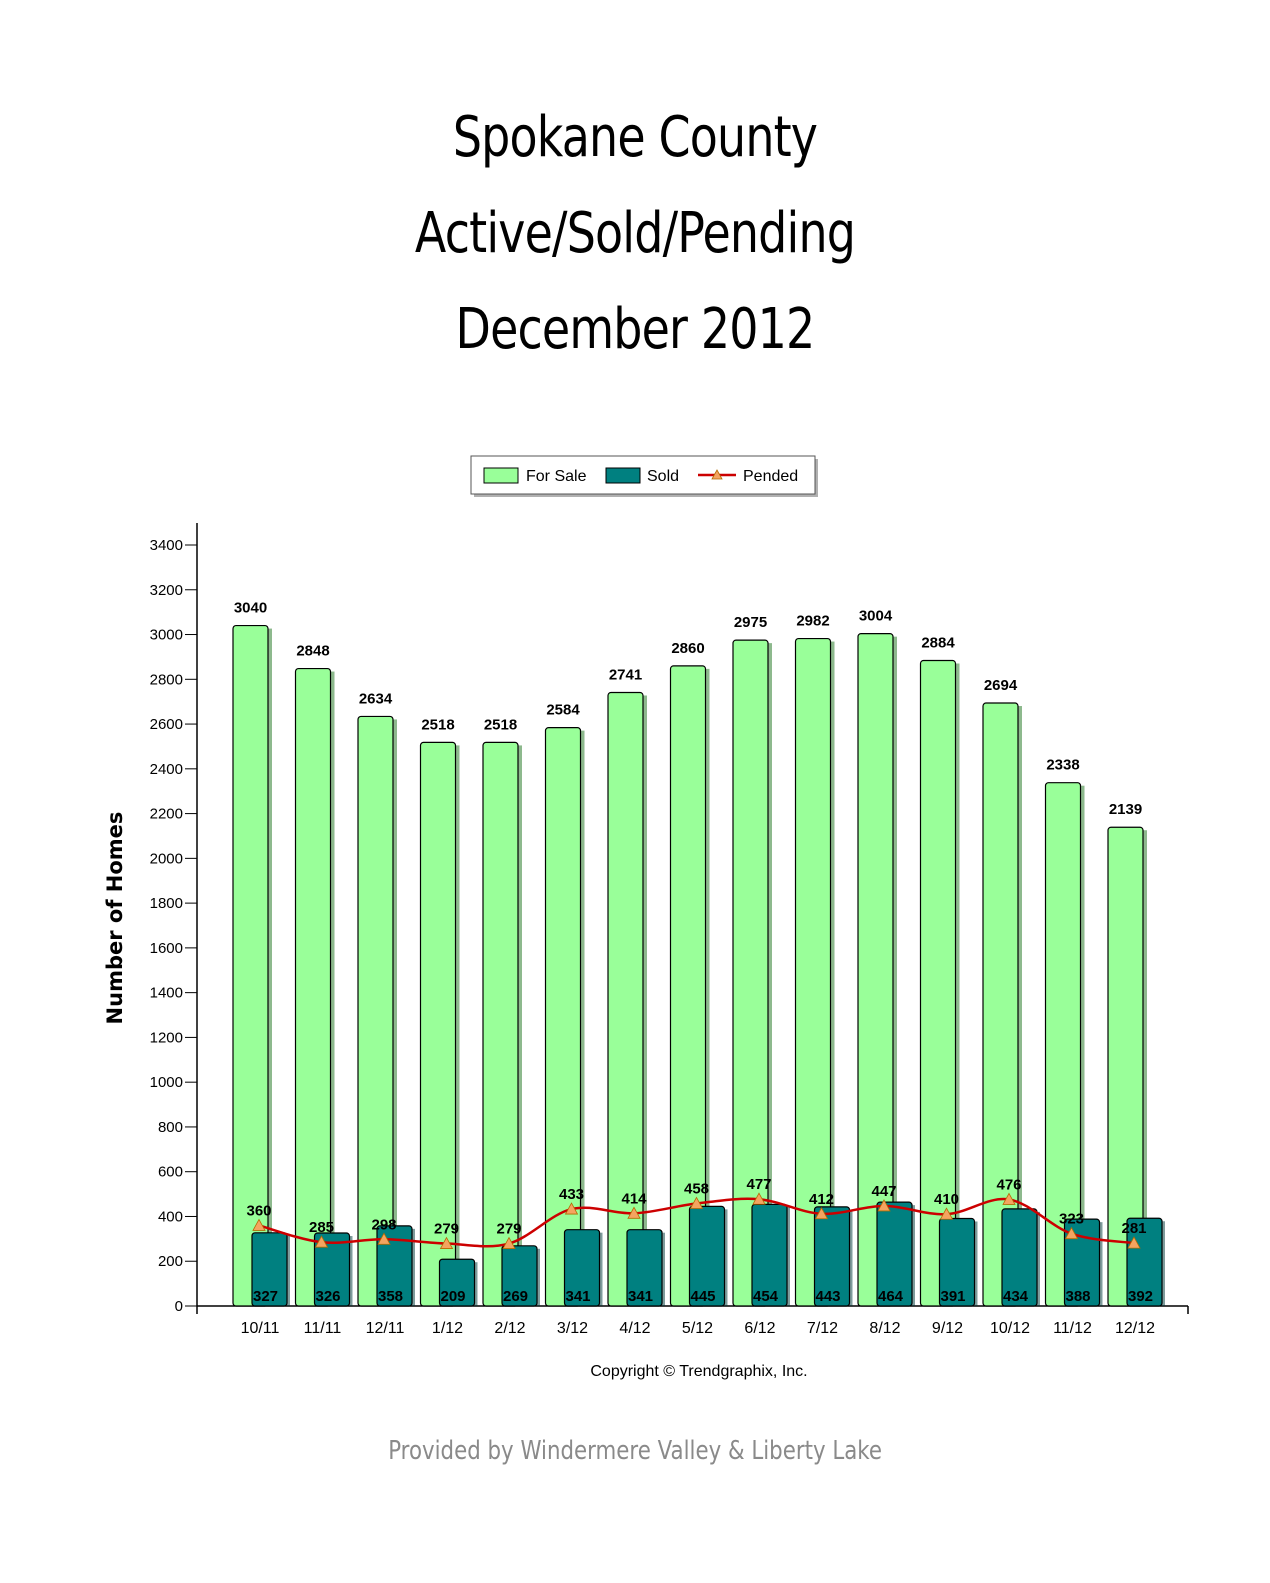  I want to click on data-label-for-sale: 2584, so click(563, 710).